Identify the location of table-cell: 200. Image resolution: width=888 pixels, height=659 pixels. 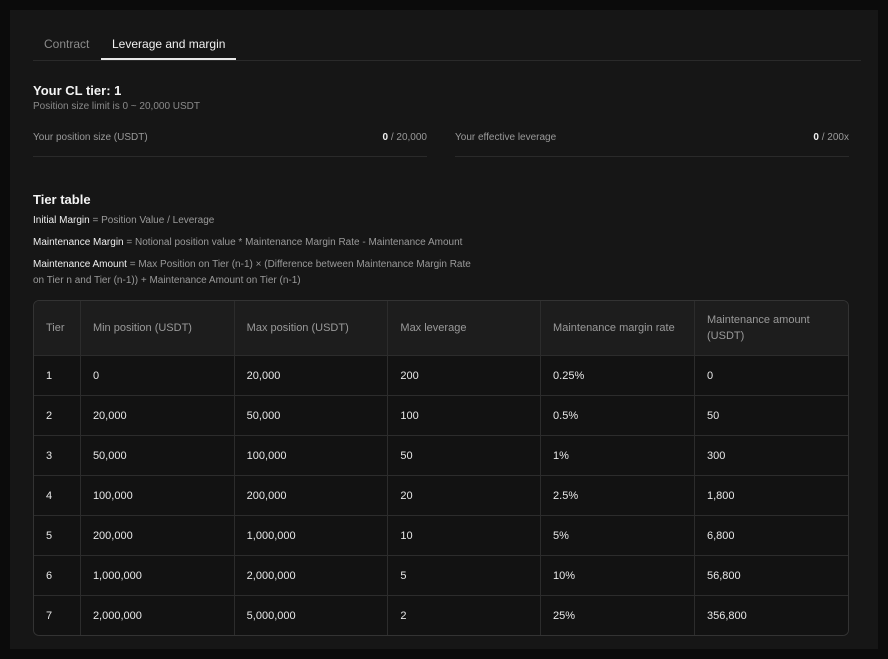
(464, 375).